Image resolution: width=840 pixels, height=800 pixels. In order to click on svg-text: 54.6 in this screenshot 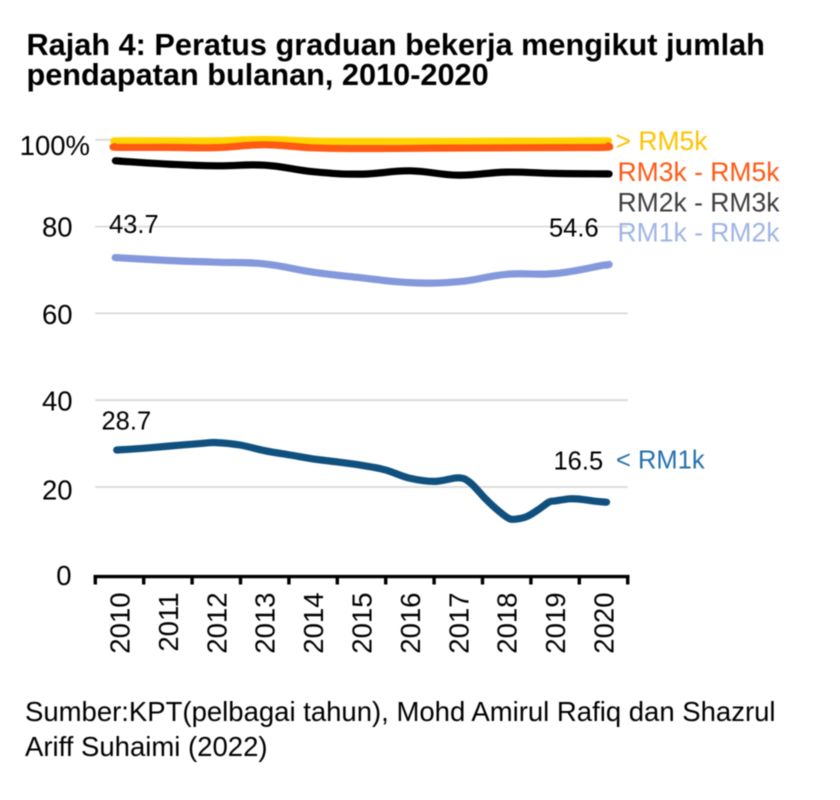, I will do `click(574, 229)`.